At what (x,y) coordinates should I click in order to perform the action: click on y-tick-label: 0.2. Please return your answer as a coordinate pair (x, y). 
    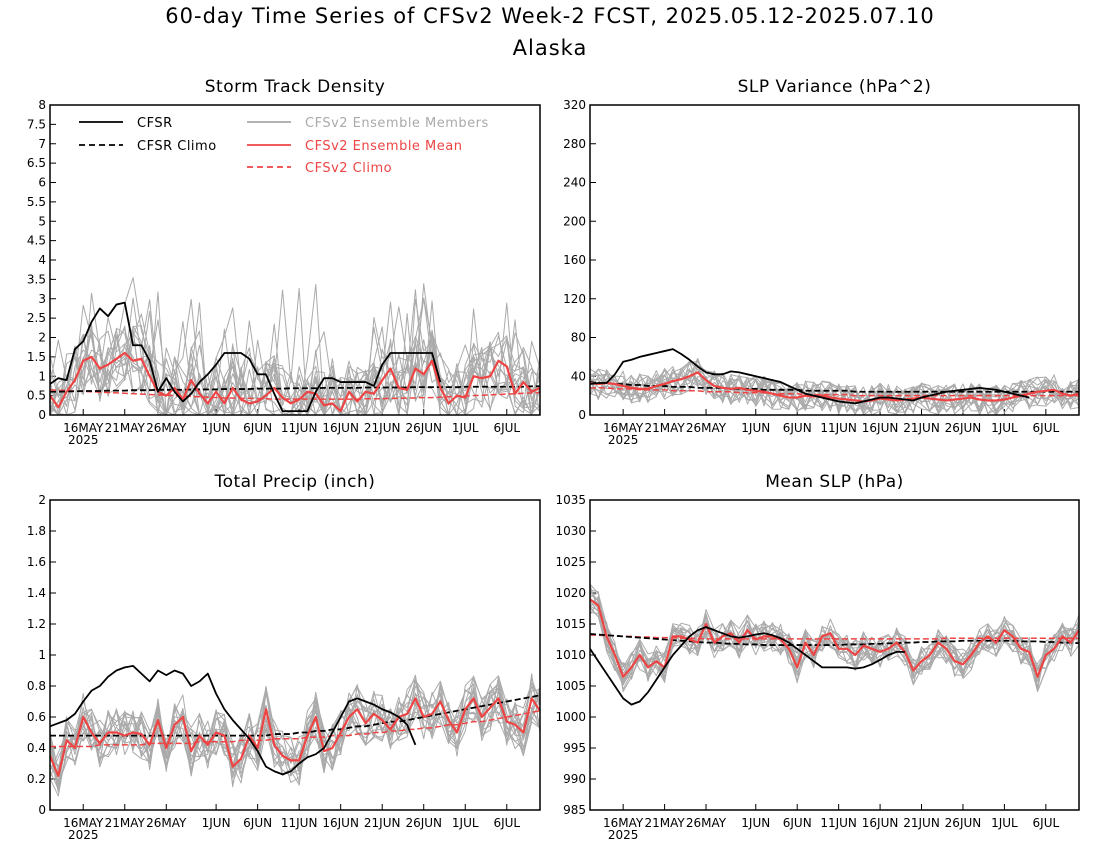
    Looking at the image, I should click on (36, 779).